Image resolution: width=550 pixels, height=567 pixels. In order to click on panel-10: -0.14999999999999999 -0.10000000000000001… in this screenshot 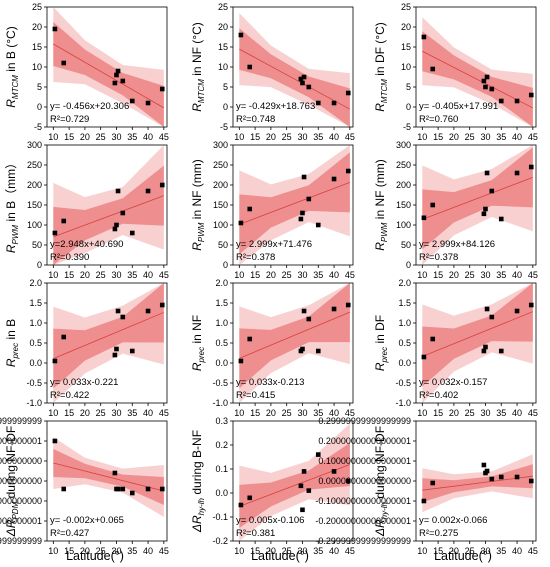, I will do `click(84, 486)`.